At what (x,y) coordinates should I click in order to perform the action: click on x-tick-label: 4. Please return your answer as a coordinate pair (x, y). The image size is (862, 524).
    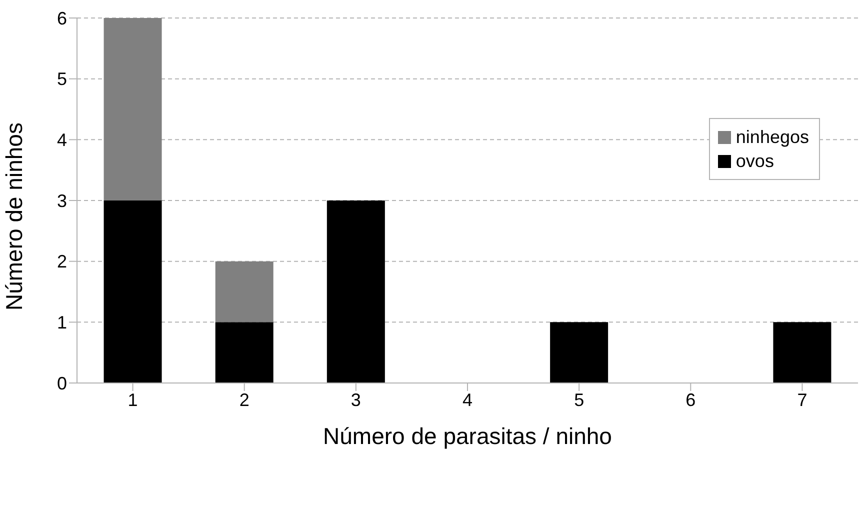
    Looking at the image, I should click on (467, 400).